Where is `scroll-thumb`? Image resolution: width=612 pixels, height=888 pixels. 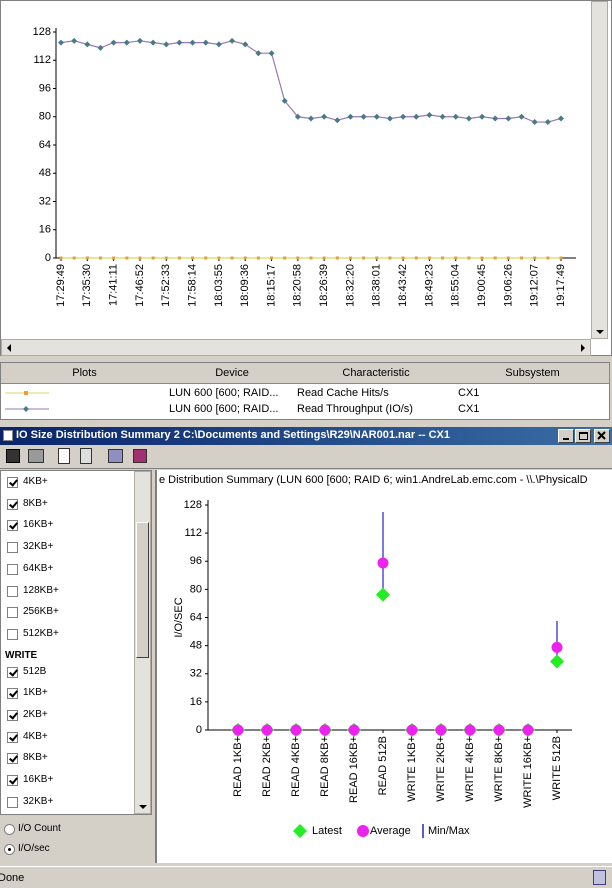 scroll-thumb is located at coordinates (142, 590).